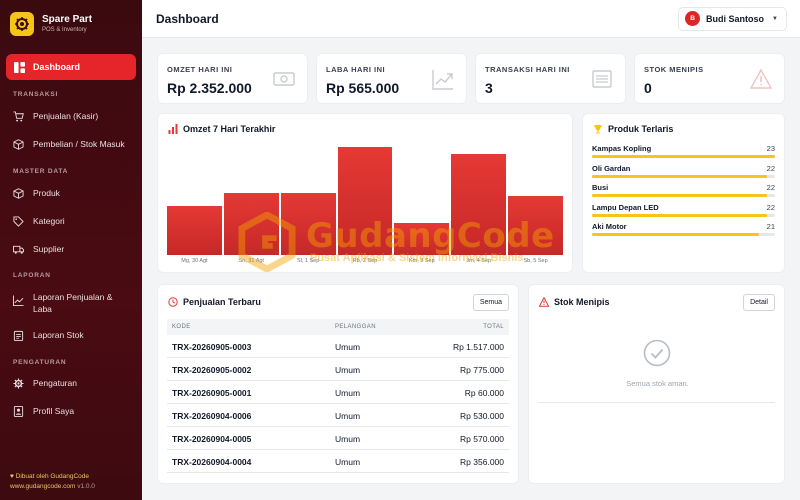  Describe the element at coordinates (251, 261) in the screenshot. I see `chart-x-label: Sn, 31 Agt` at that location.